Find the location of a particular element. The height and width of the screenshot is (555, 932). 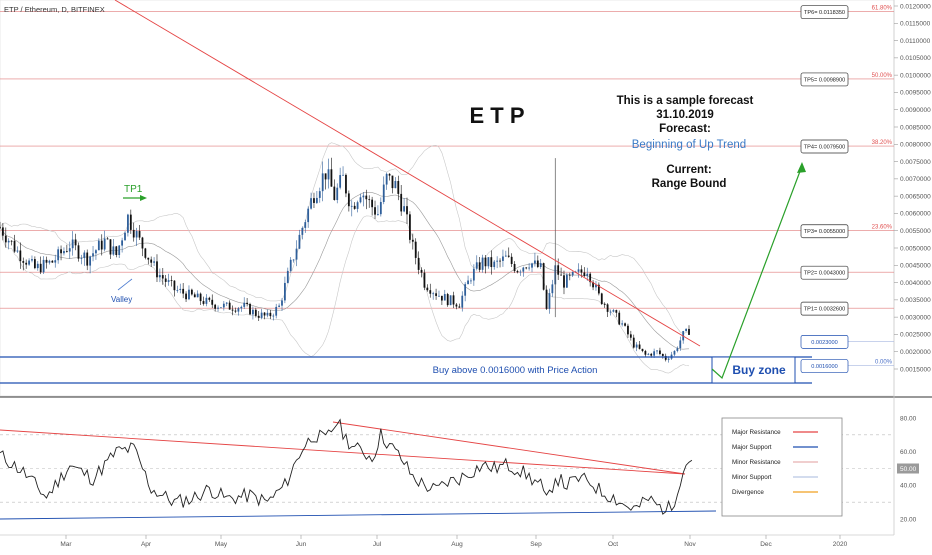

symbol-header: ETP / Ethereum, D, BITFINEX is located at coordinates (54, 9).